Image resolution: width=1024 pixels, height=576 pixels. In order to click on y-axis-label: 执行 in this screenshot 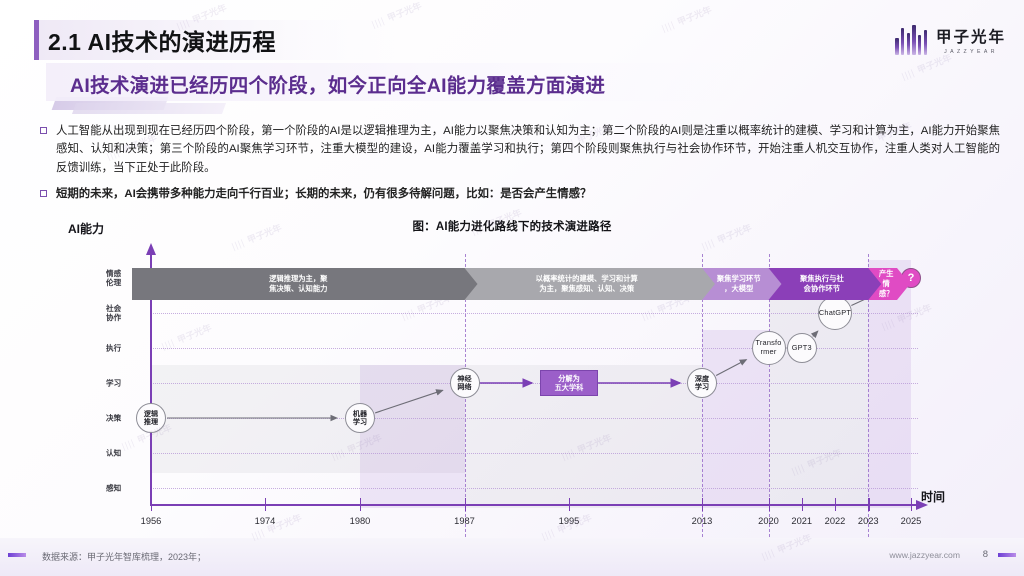, I will do `click(114, 348)`.